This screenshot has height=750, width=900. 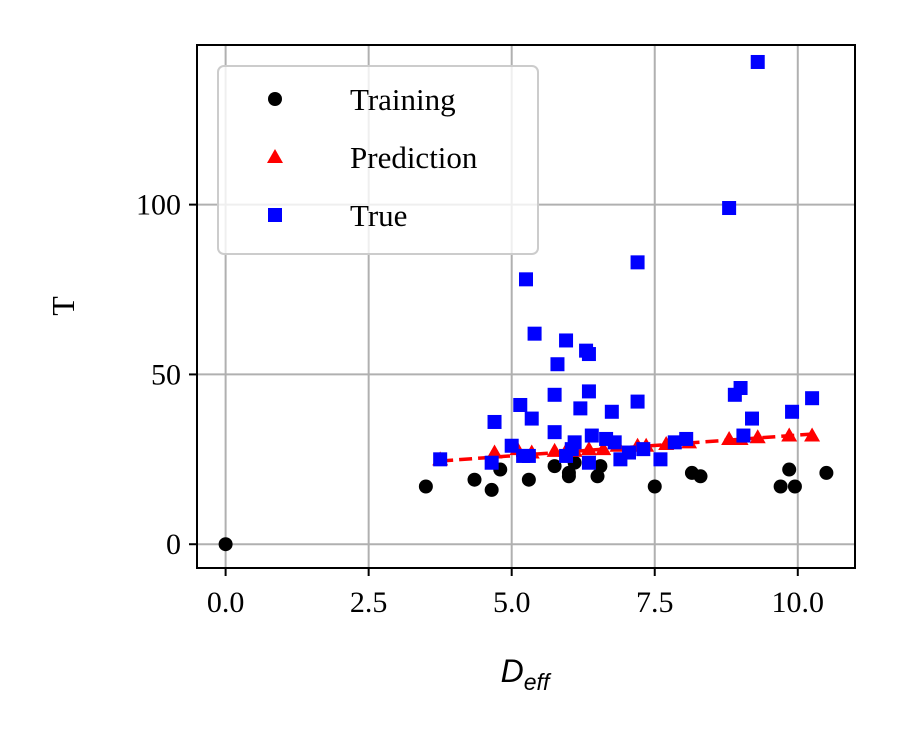 I want to click on y-axis-label: T, so click(x=63, y=306).